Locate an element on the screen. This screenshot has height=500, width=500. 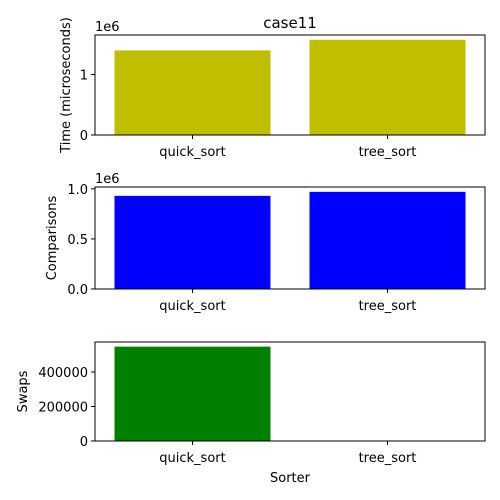
y-axis-label: Time (microseconds) is located at coordinates (66, 85).